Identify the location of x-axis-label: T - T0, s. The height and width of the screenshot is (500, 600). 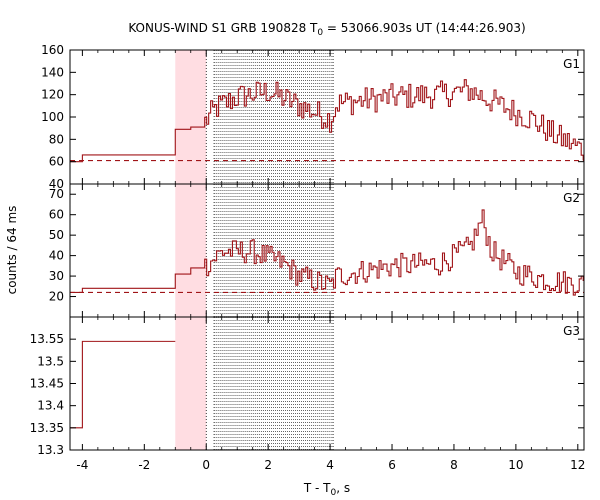
(326, 489).